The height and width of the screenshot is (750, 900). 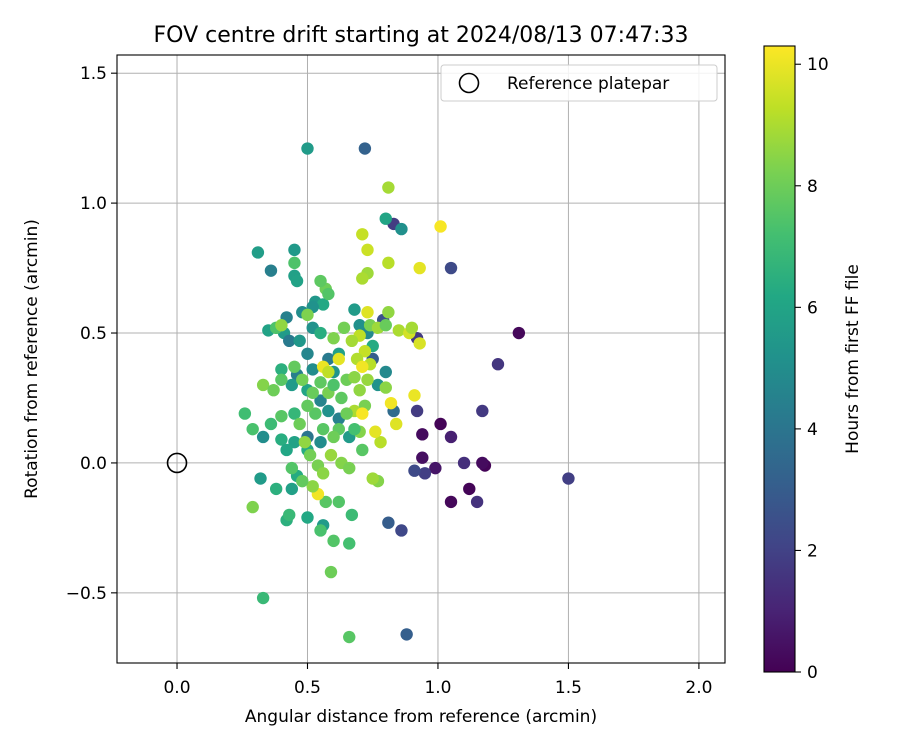 What do you see at coordinates (579, 83) in the screenshot?
I see `legend-box` at bounding box center [579, 83].